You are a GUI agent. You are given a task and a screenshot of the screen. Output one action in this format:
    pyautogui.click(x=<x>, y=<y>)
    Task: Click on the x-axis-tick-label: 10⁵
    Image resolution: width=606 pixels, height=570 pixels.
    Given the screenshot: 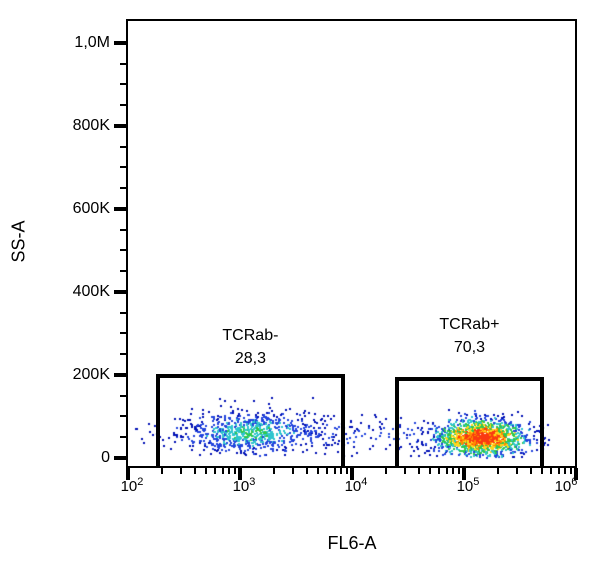 What is the action you would take?
    pyautogui.click(x=468, y=485)
    